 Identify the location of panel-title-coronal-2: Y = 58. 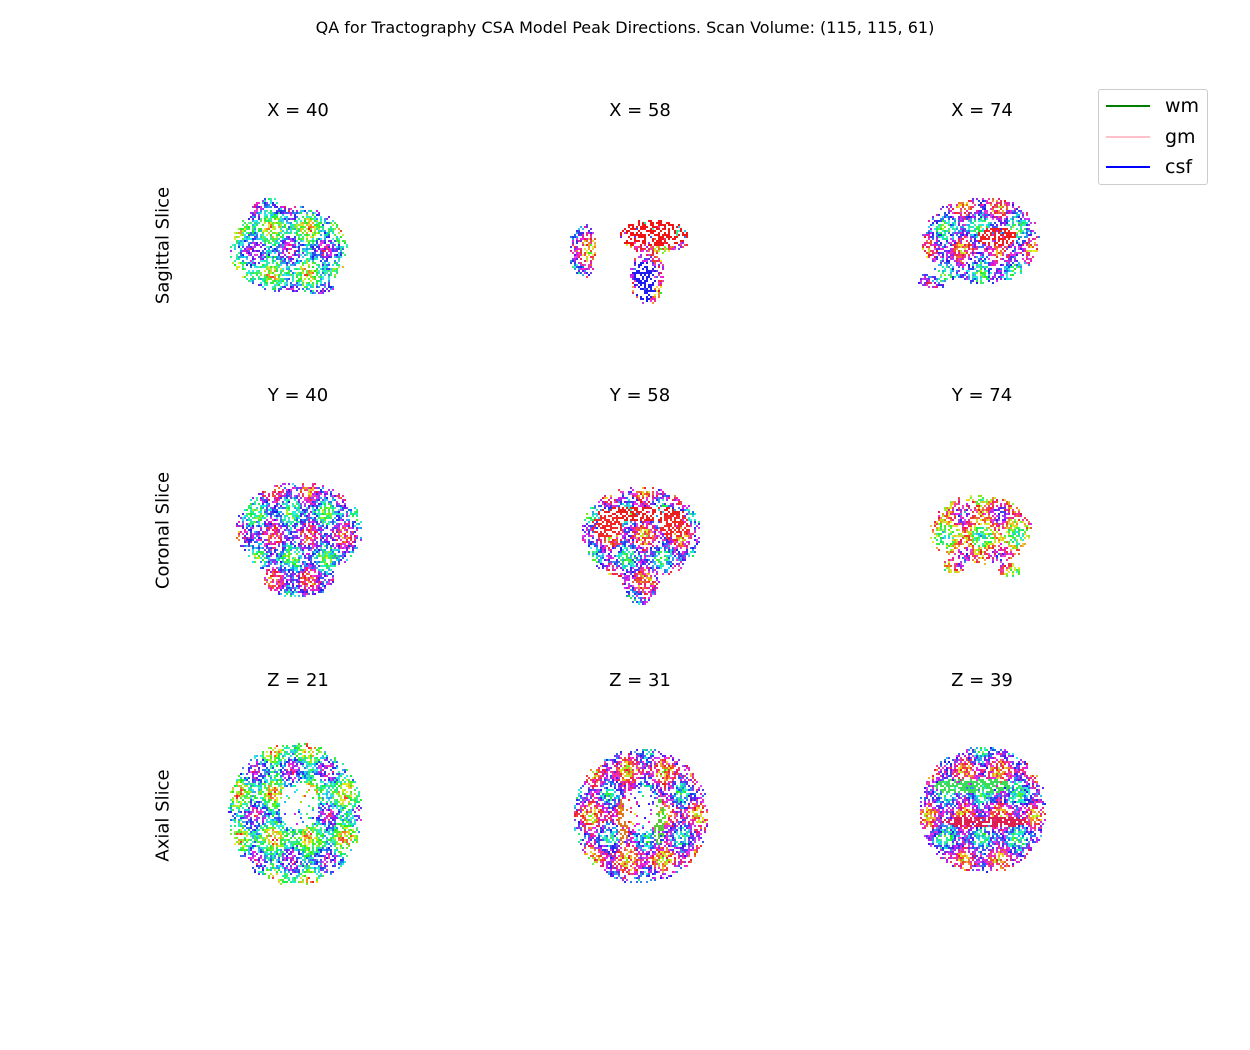
(640, 395).